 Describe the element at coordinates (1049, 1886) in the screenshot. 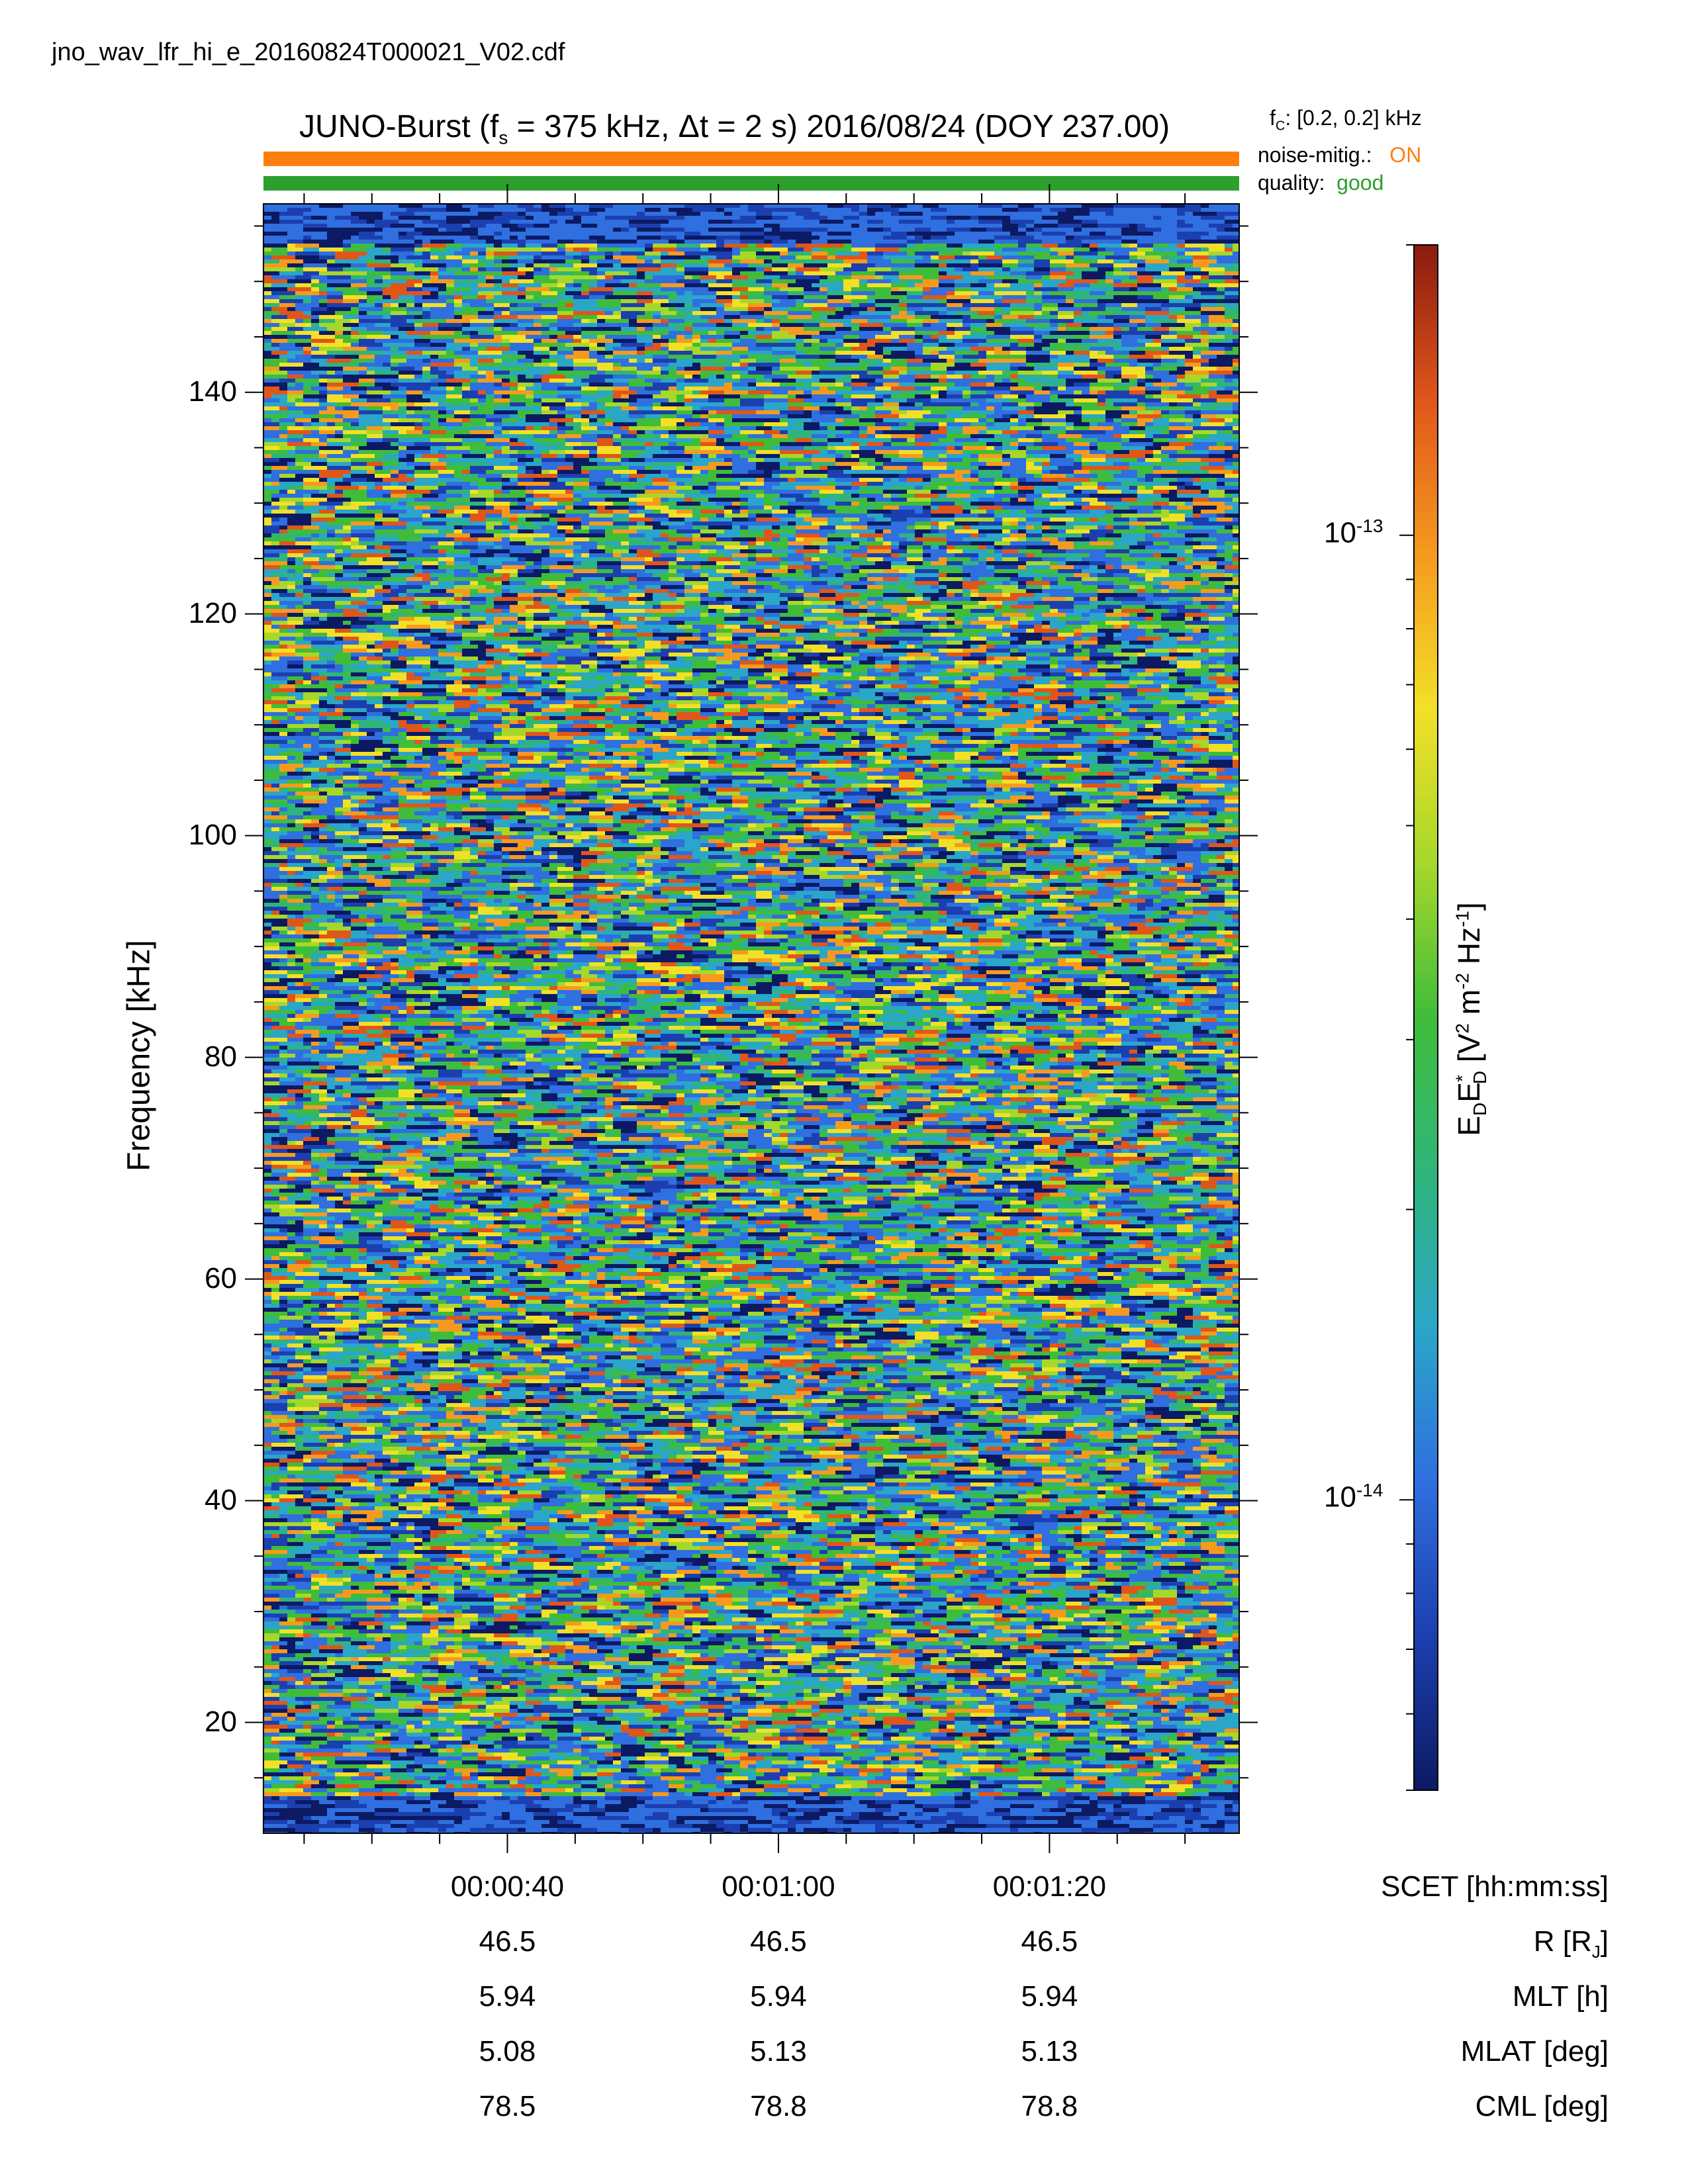

I see `x-tick-label: 00:01:20` at that location.